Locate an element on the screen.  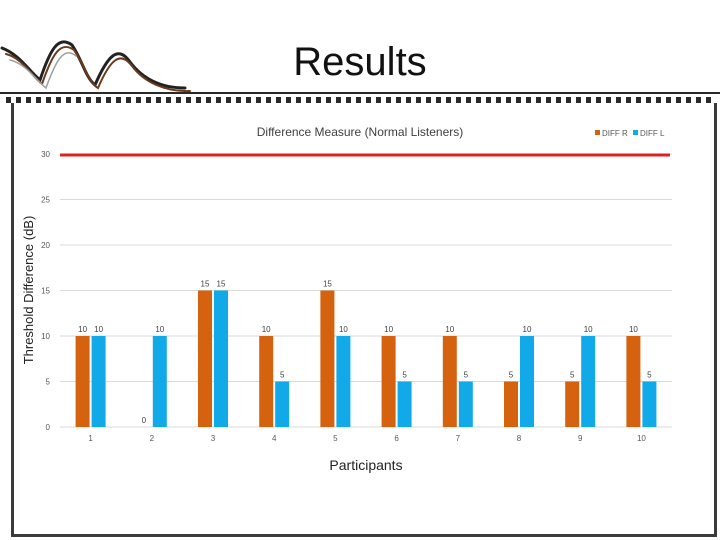
x-tick-label: 1 is located at coordinates (90, 438).